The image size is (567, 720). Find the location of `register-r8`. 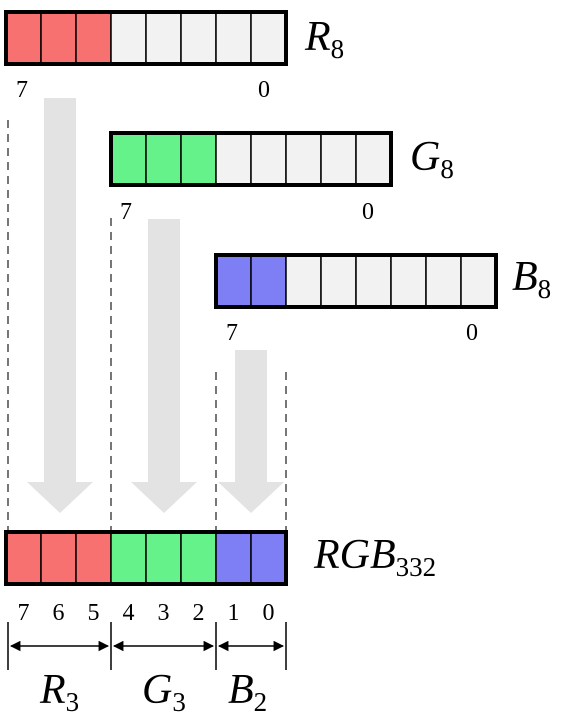

register-r8 is located at coordinates (146, 38).